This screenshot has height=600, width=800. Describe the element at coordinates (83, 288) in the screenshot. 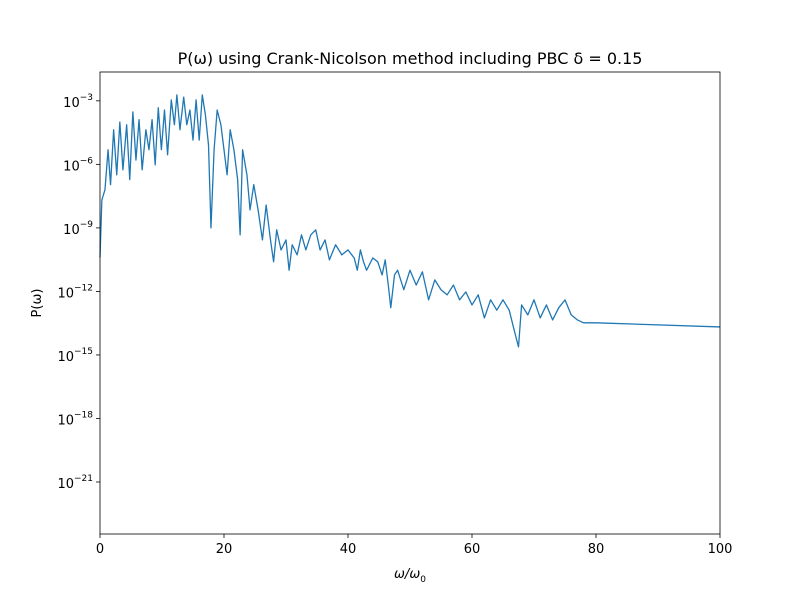

I see `y-tick-label-exponent: −12` at that location.